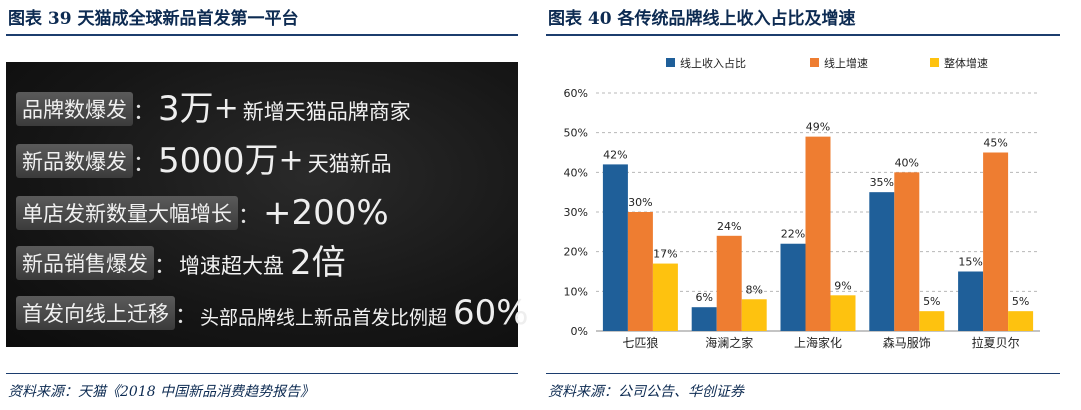  What do you see at coordinates (996, 342) in the screenshot?
I see `x-tick-label: 拉夏贝尔` at bounding box center [996, 342].